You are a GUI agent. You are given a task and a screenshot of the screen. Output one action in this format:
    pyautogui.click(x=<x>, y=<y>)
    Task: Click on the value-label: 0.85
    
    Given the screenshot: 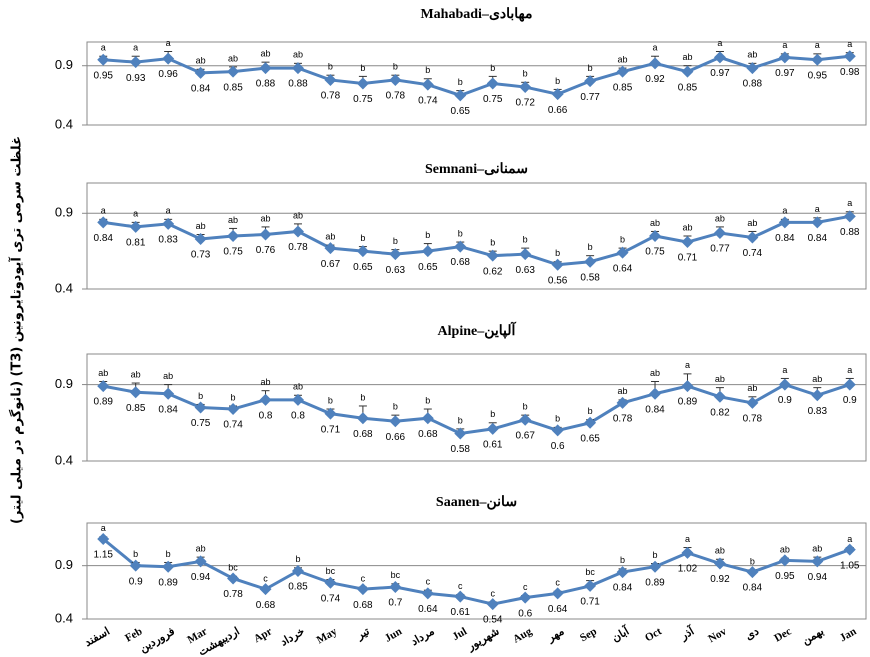 What is the action you would take?
    pyautogui.click(x=136, y=408)
    